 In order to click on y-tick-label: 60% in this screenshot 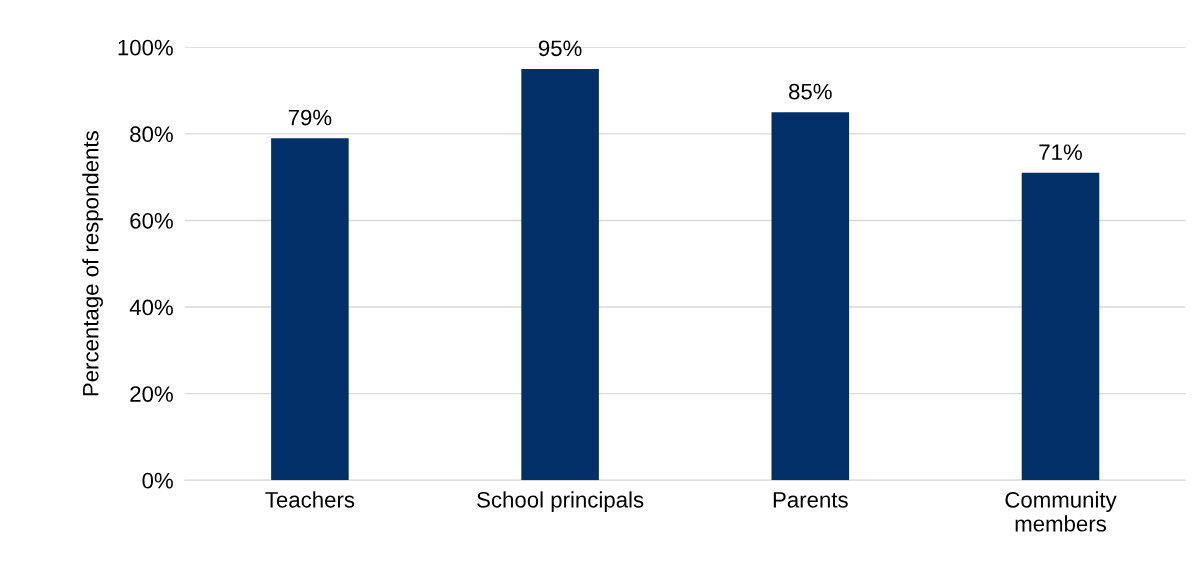, I will do `click(151, 220)`.